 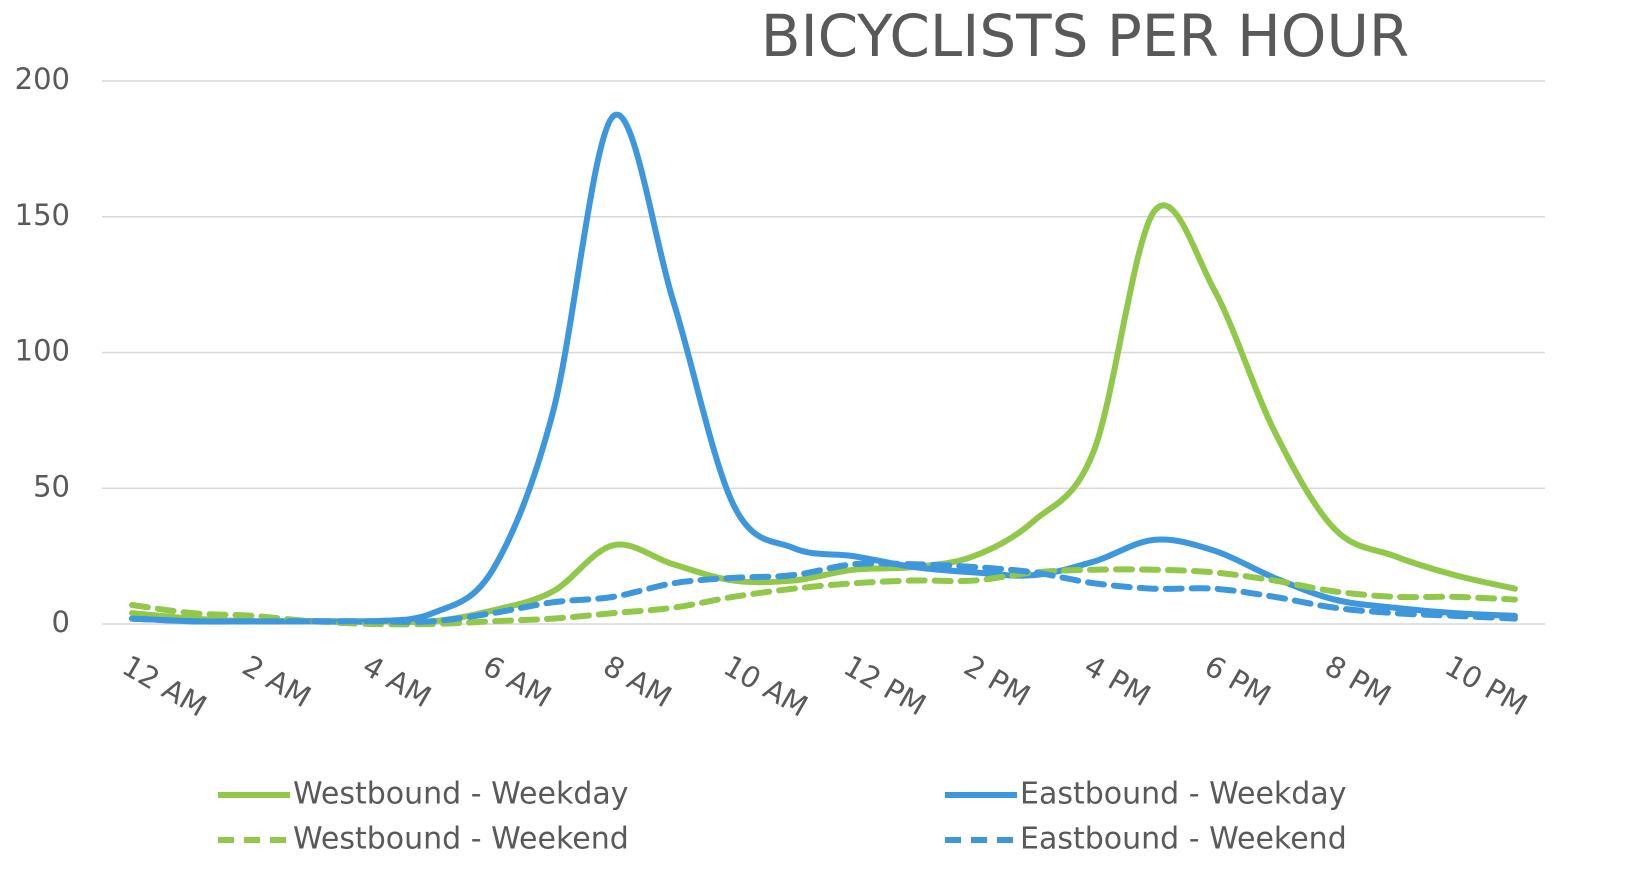 What do you see at coordinates (1118, 681) in the screenshot?
I see `x-tick-label: 4 PM` at bounding box center [1118, 681].